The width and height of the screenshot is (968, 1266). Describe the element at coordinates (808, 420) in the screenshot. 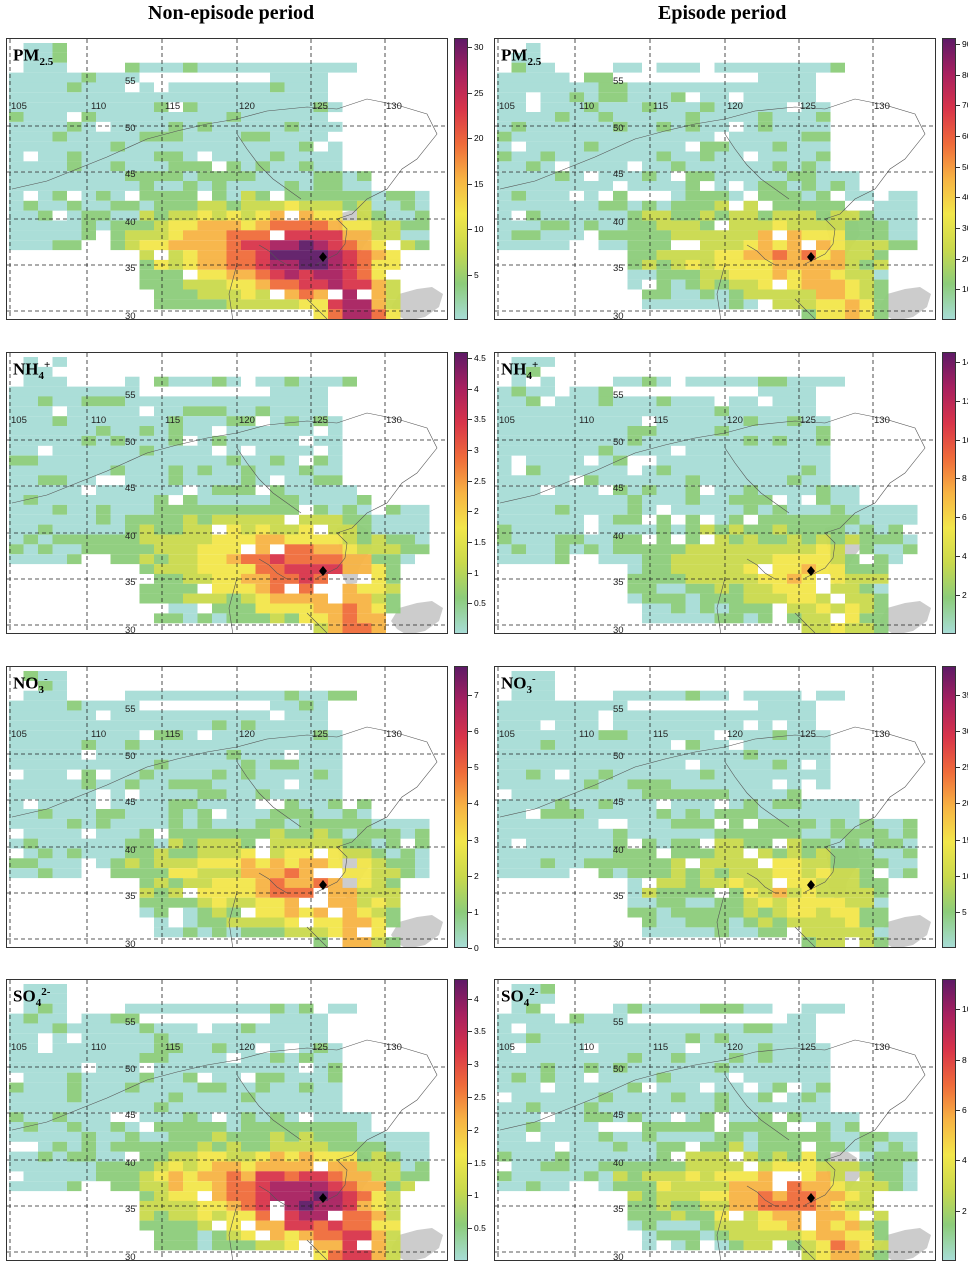

I see `longitude-label: 125` at that location.